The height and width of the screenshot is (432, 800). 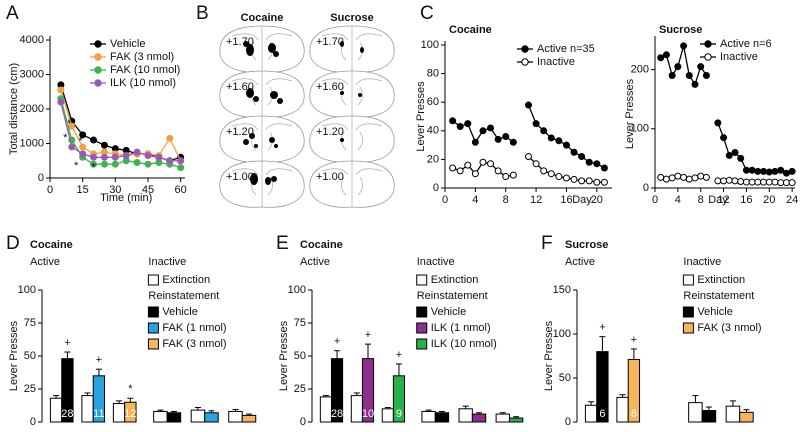 I want to click on legend-label: Active n=35, so click(x=566, y=49).